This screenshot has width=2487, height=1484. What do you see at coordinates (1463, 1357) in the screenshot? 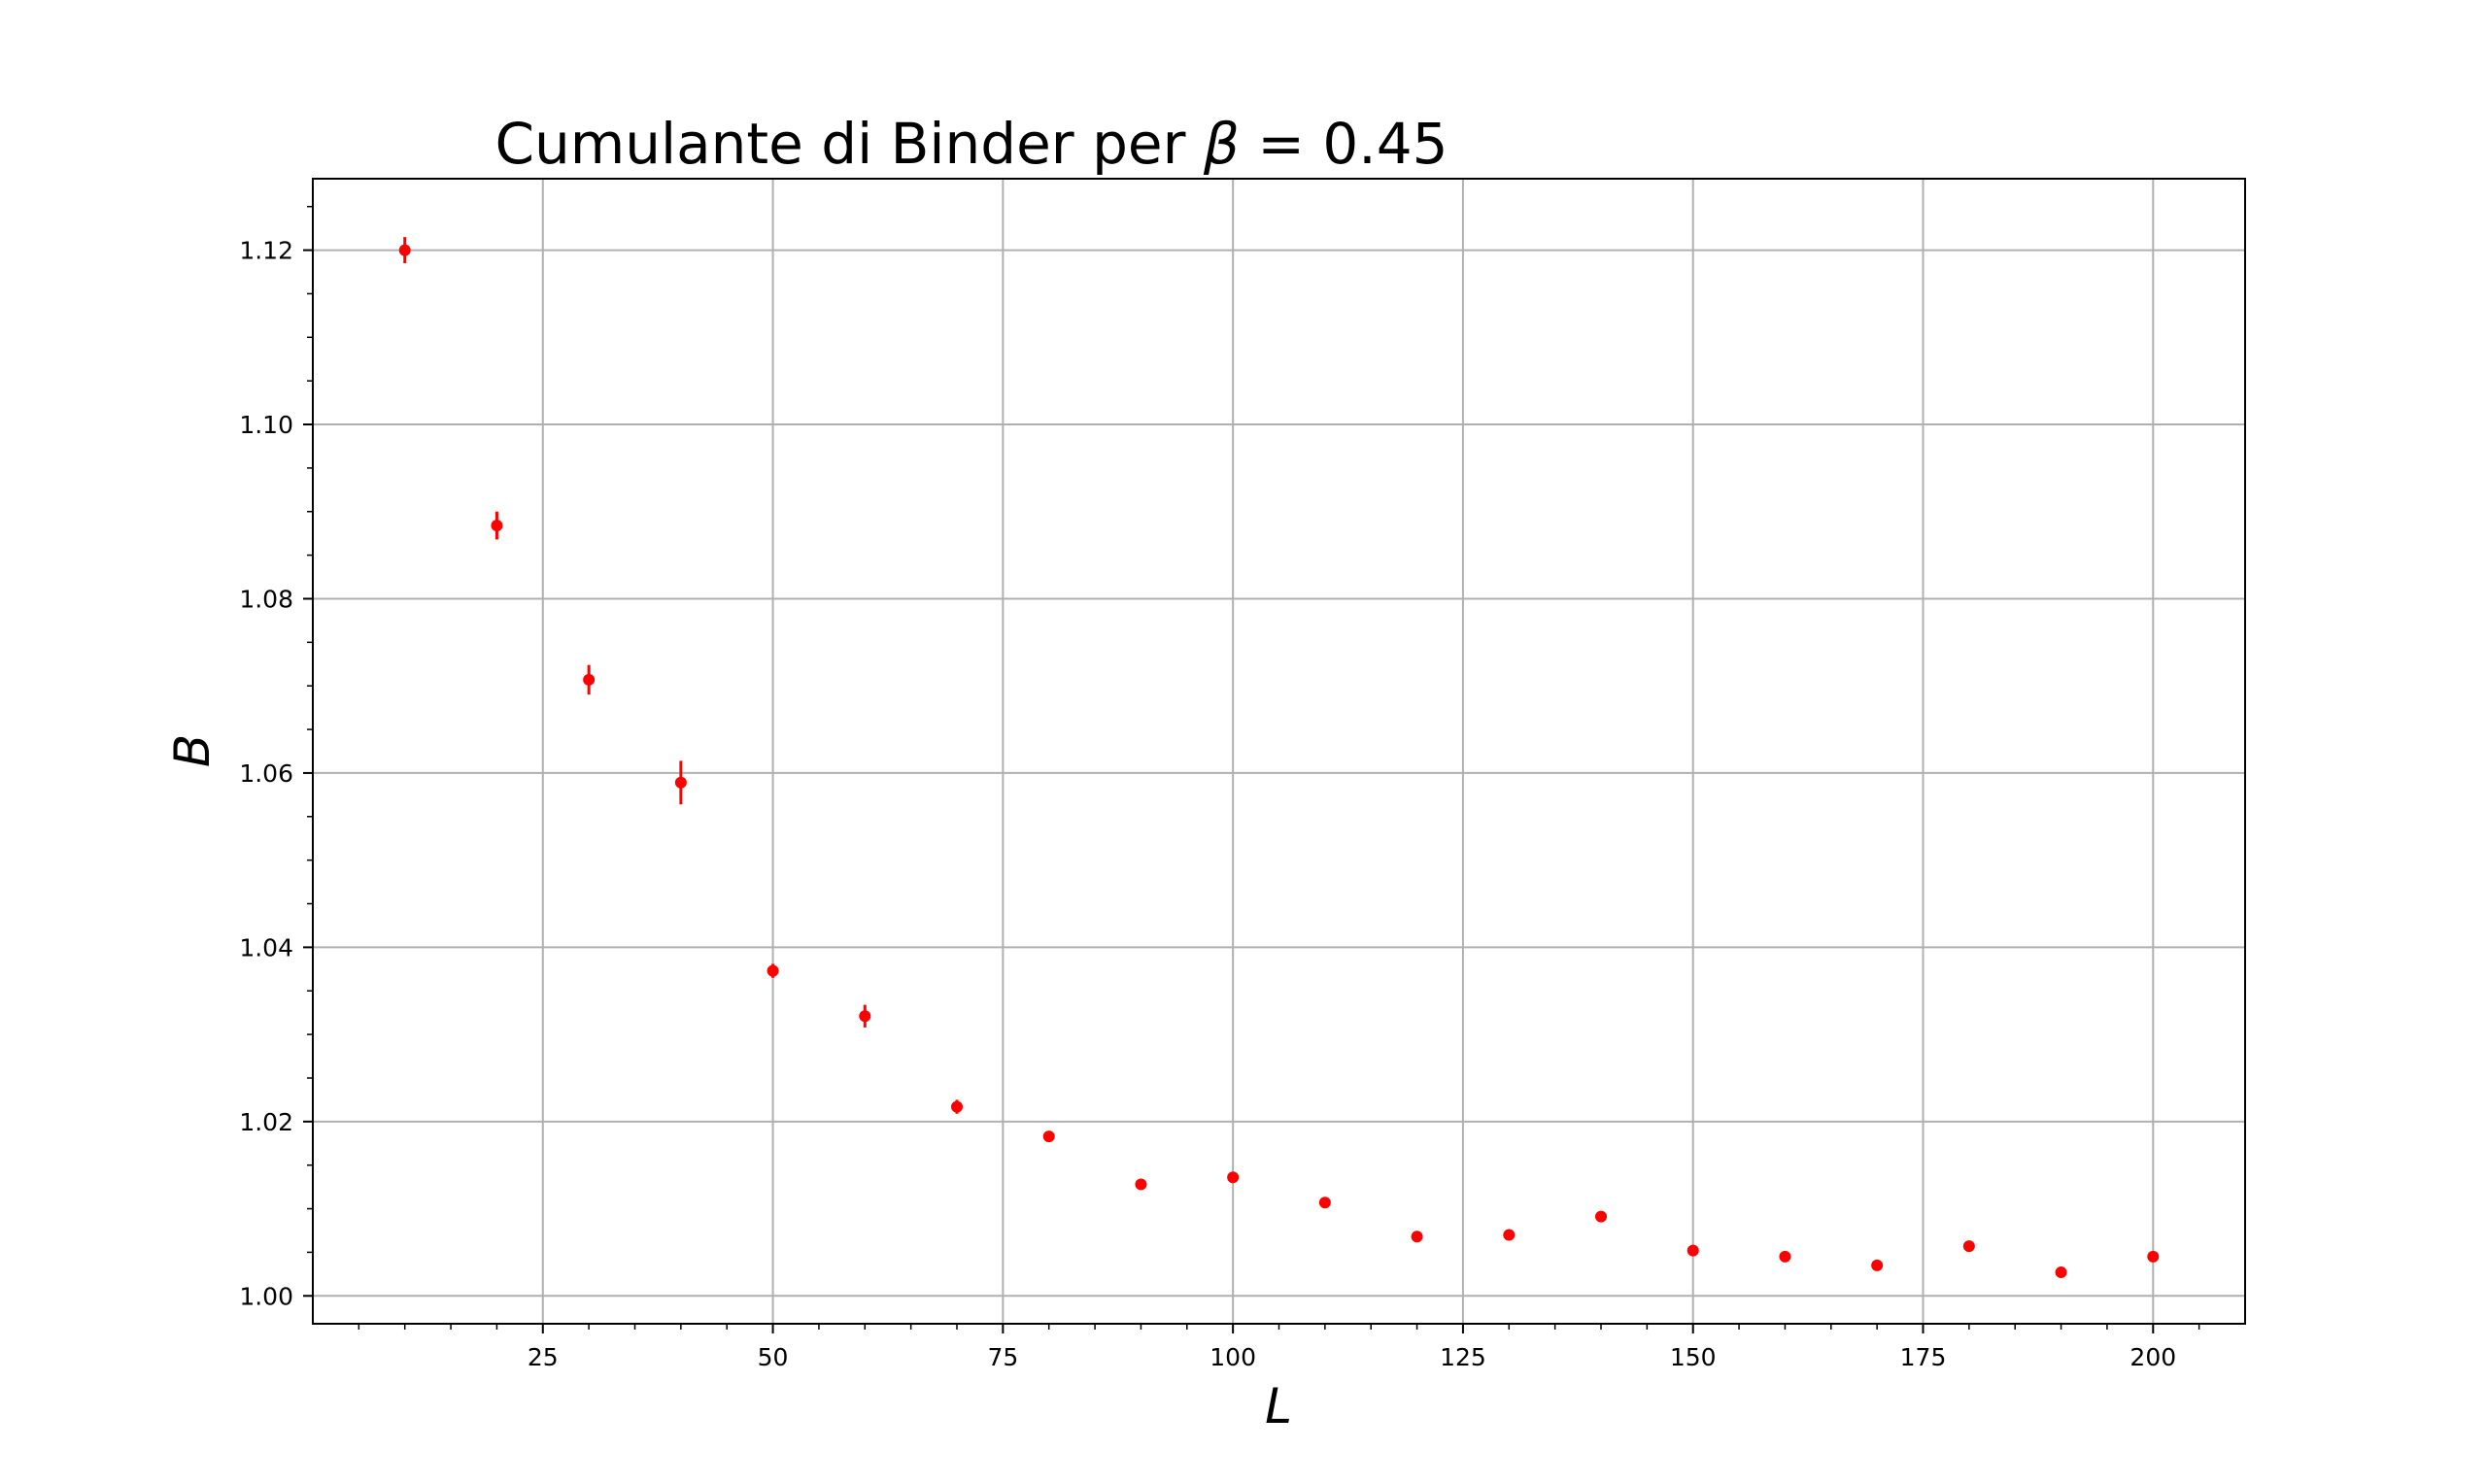
I see `x-tick-label: 125` at bounding box center [1463, 1357].